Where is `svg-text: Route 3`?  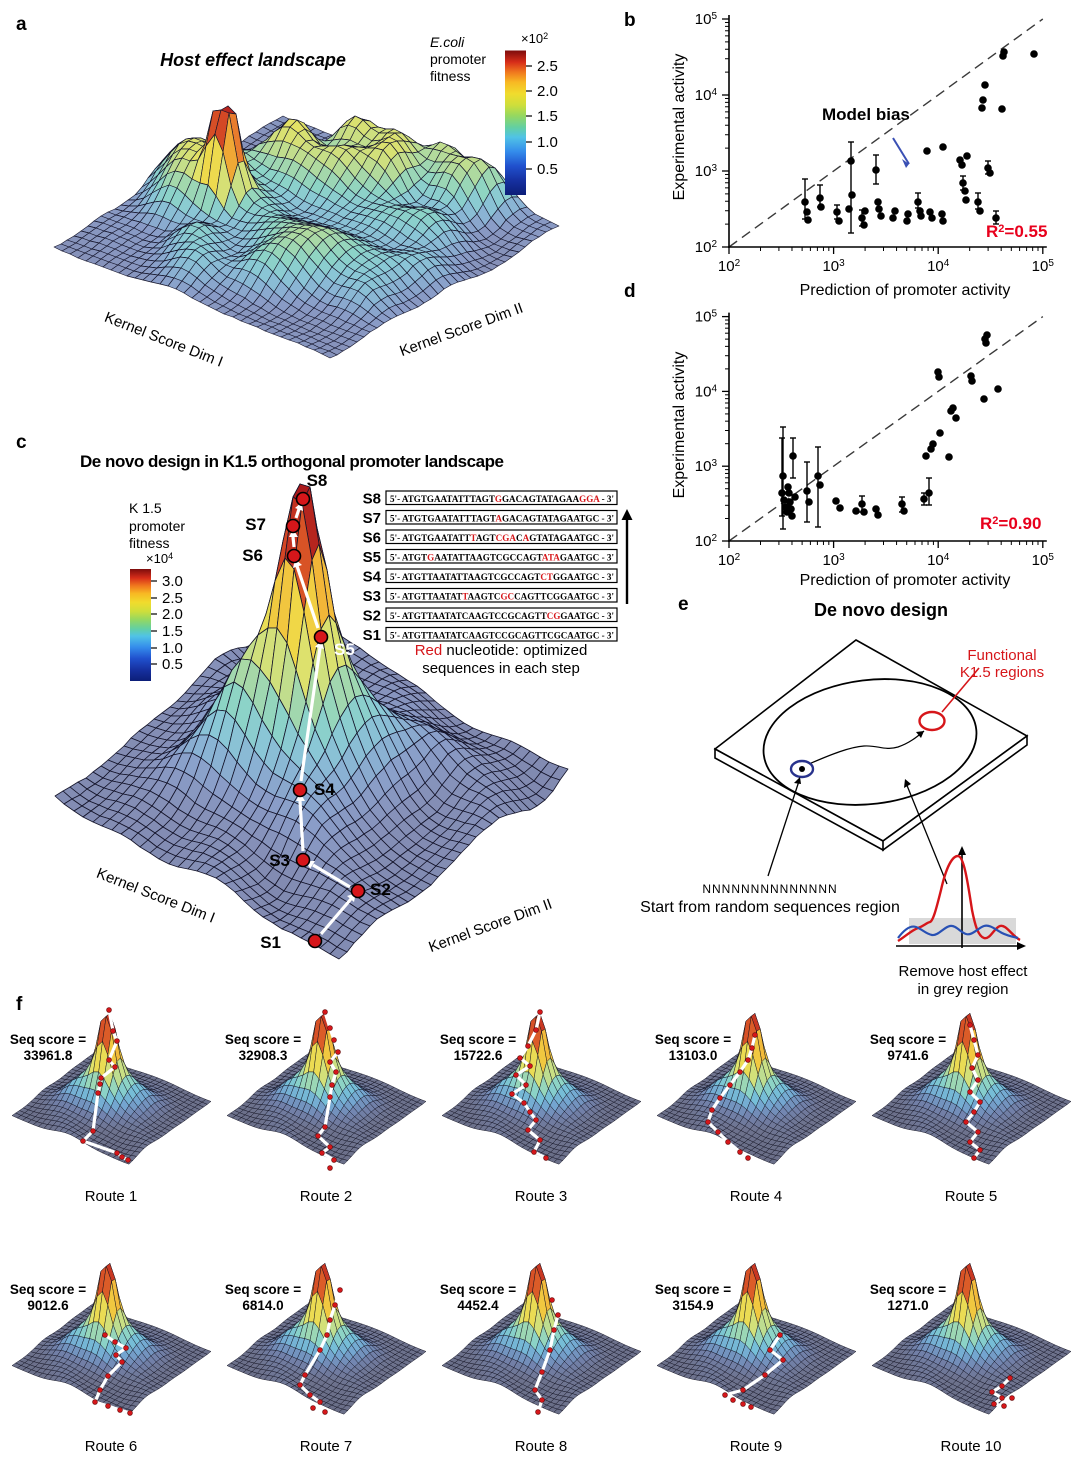
svg-text: Route 3 is located at coordinates (541, 1196).